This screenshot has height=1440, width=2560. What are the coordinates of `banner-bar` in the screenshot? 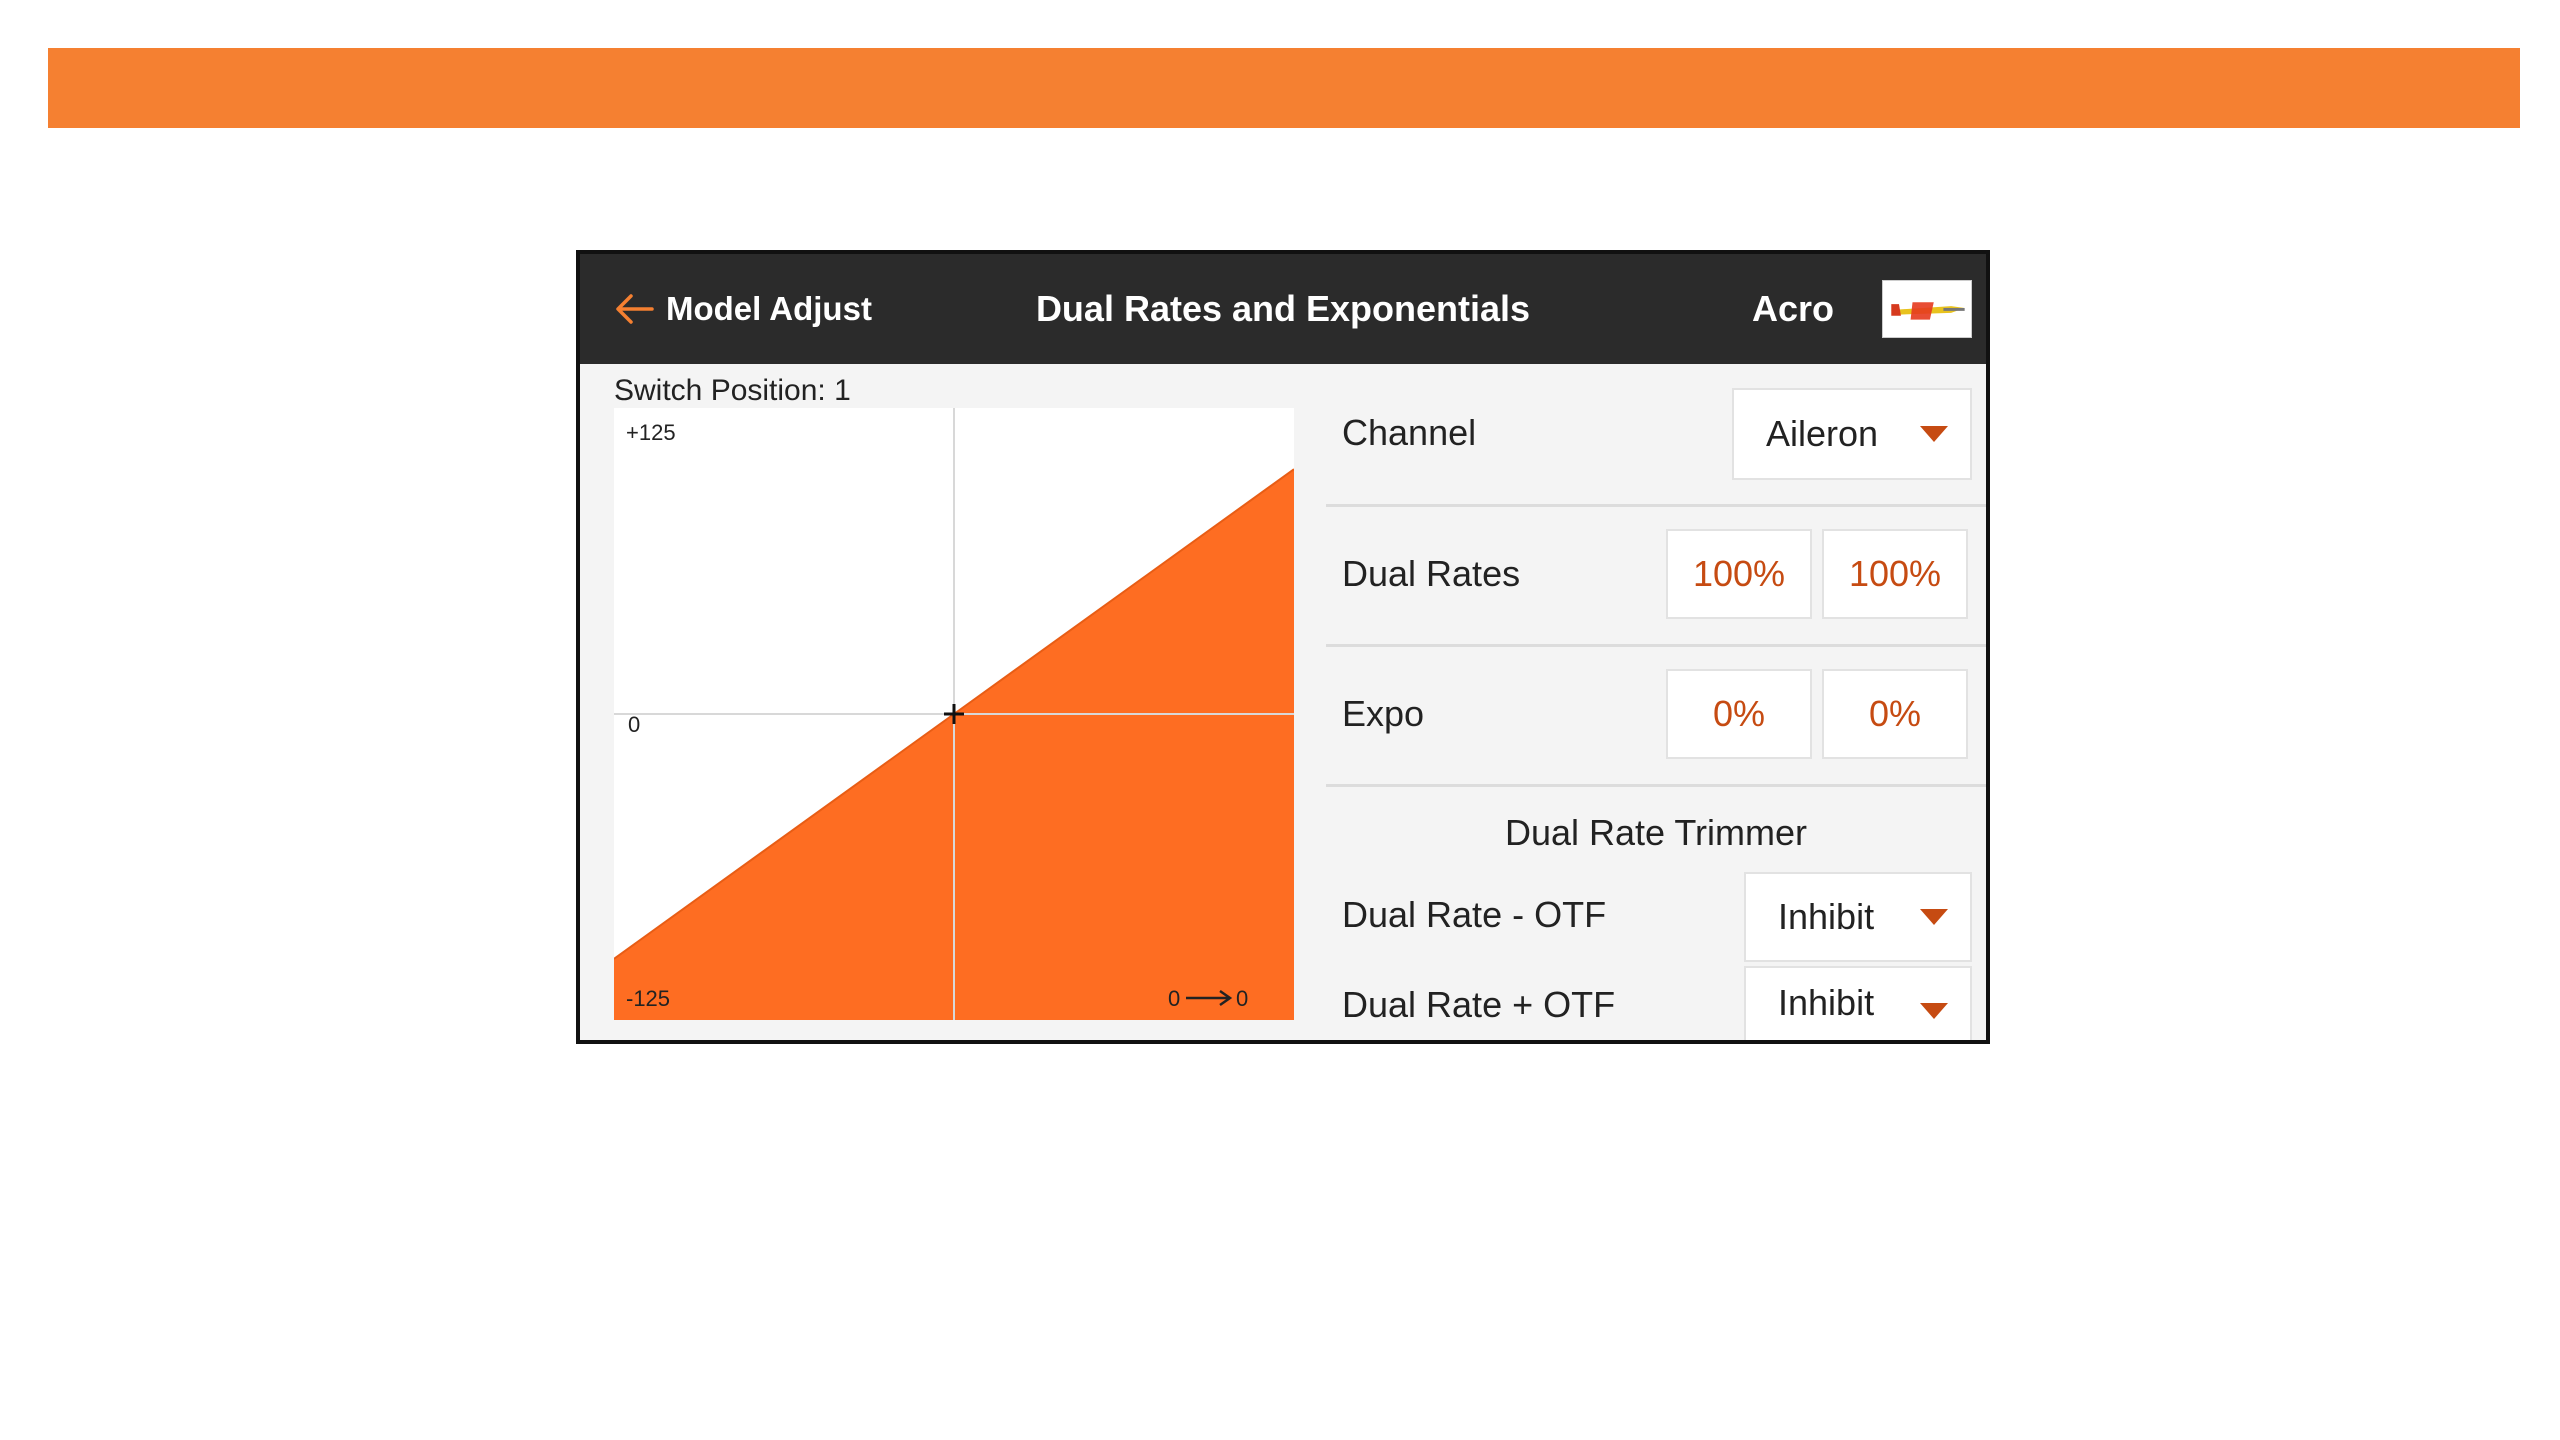 It's located at (1284, 88).